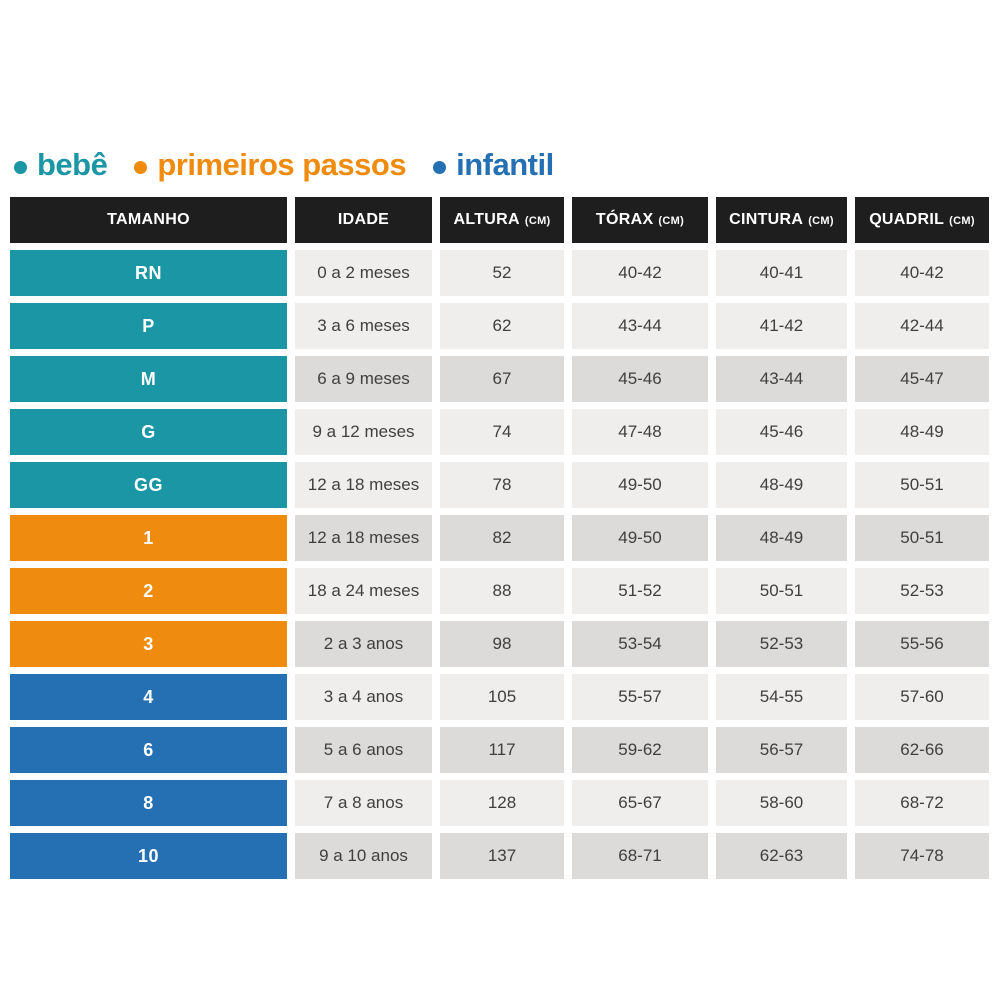 The height and width of the screenshot is (1000, 1000). I want to click on torax-cell: 55-57, so click(640, 697).